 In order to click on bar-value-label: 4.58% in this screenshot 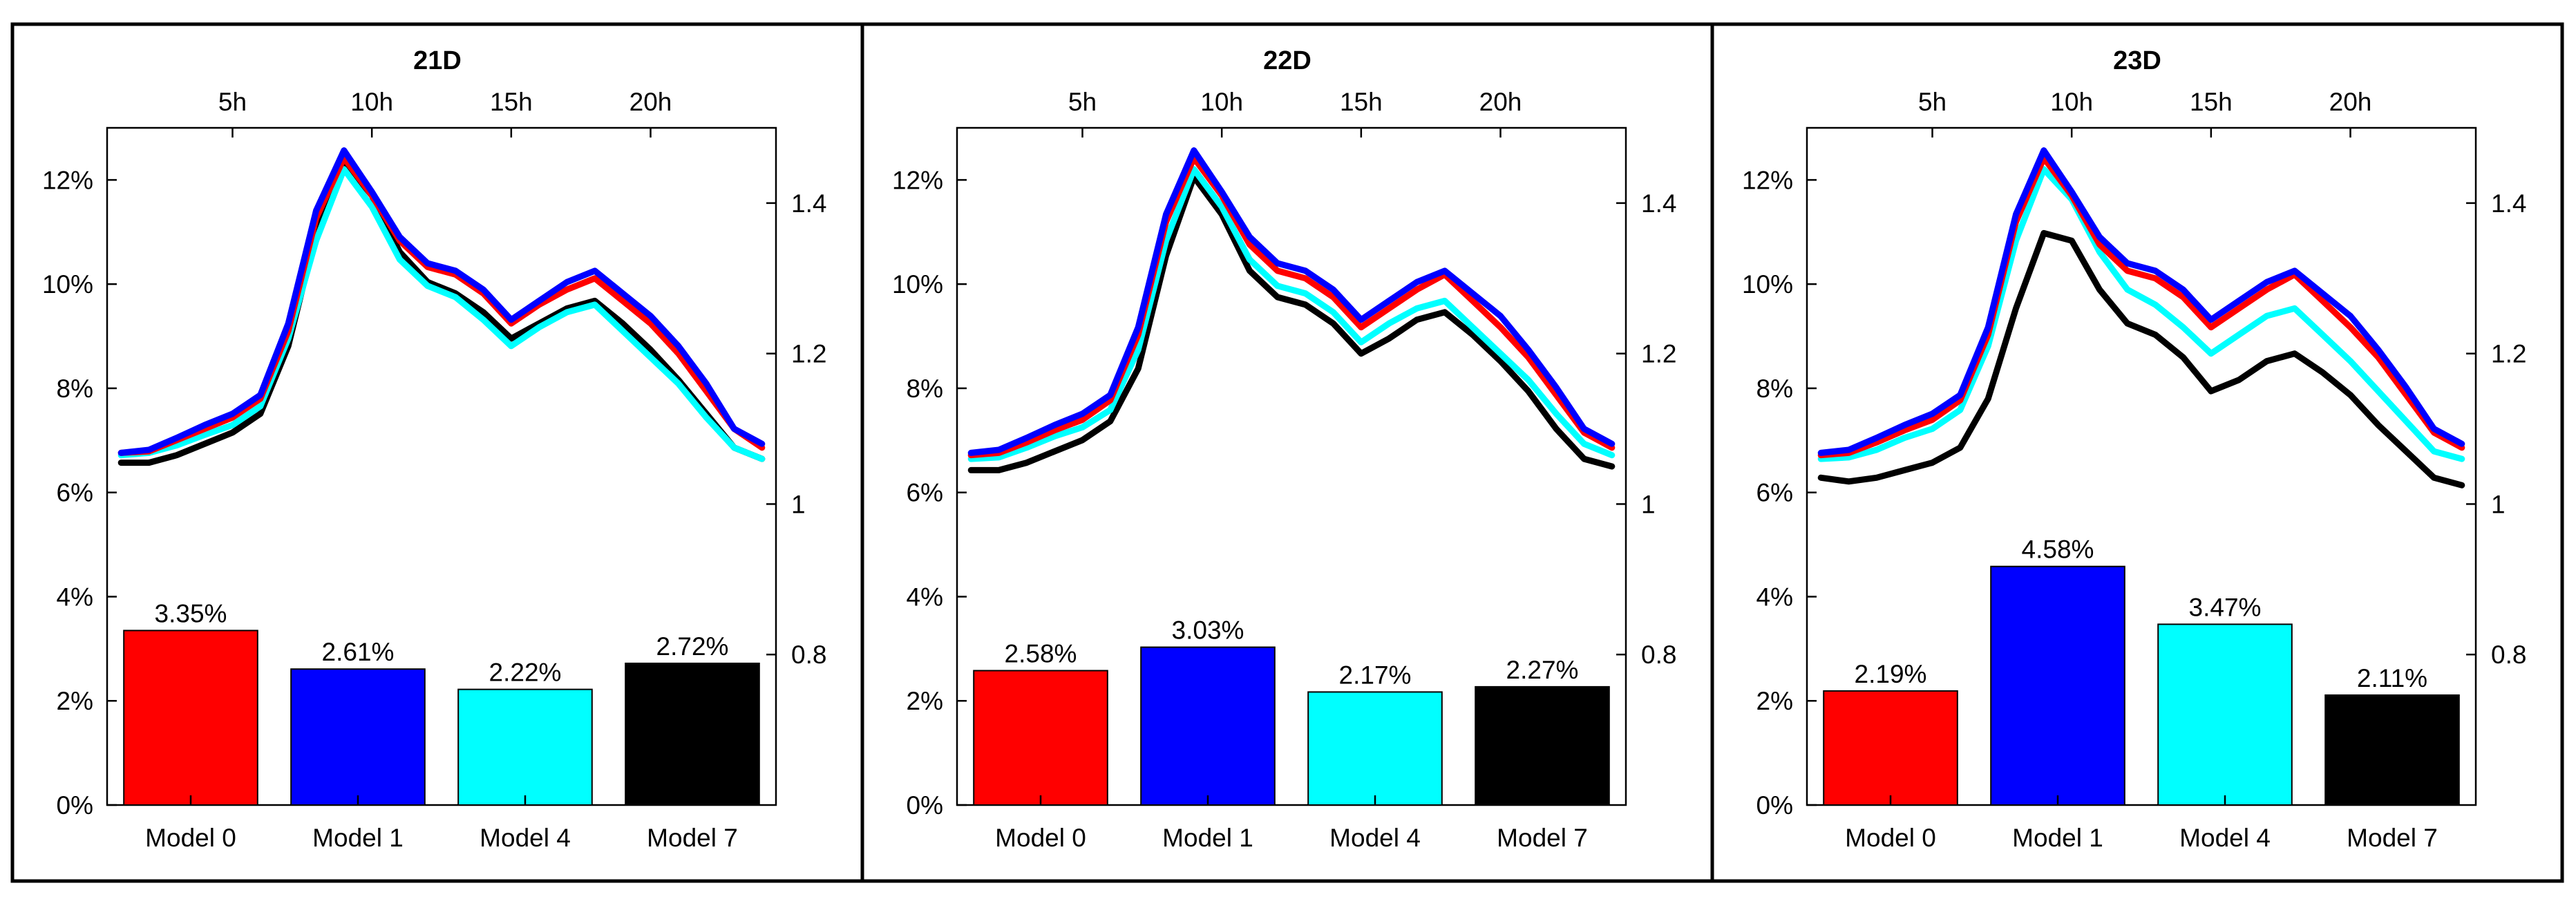, I will do `click(2058, 550)`.